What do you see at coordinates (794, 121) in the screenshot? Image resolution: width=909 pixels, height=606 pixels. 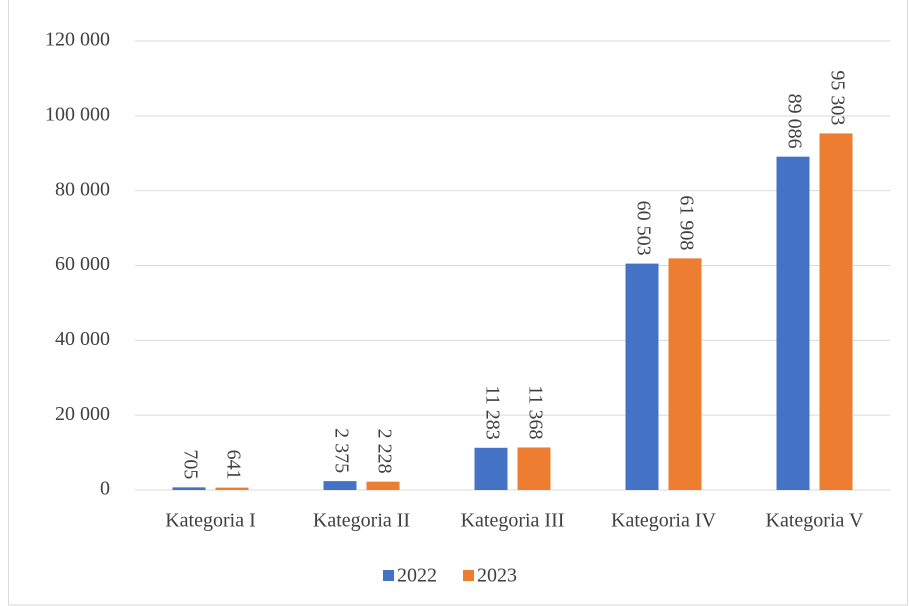 I see `data-label: 89 086` at bounding box center [794, 121].